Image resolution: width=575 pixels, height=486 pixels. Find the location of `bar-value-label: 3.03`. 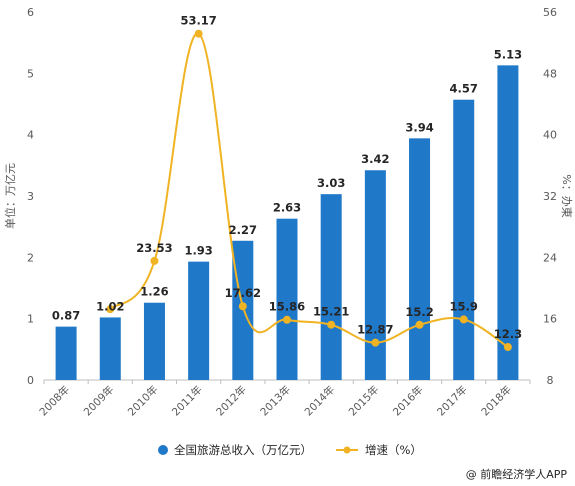

bar-value-label: 3.03 is located at coordinates (331, 183).